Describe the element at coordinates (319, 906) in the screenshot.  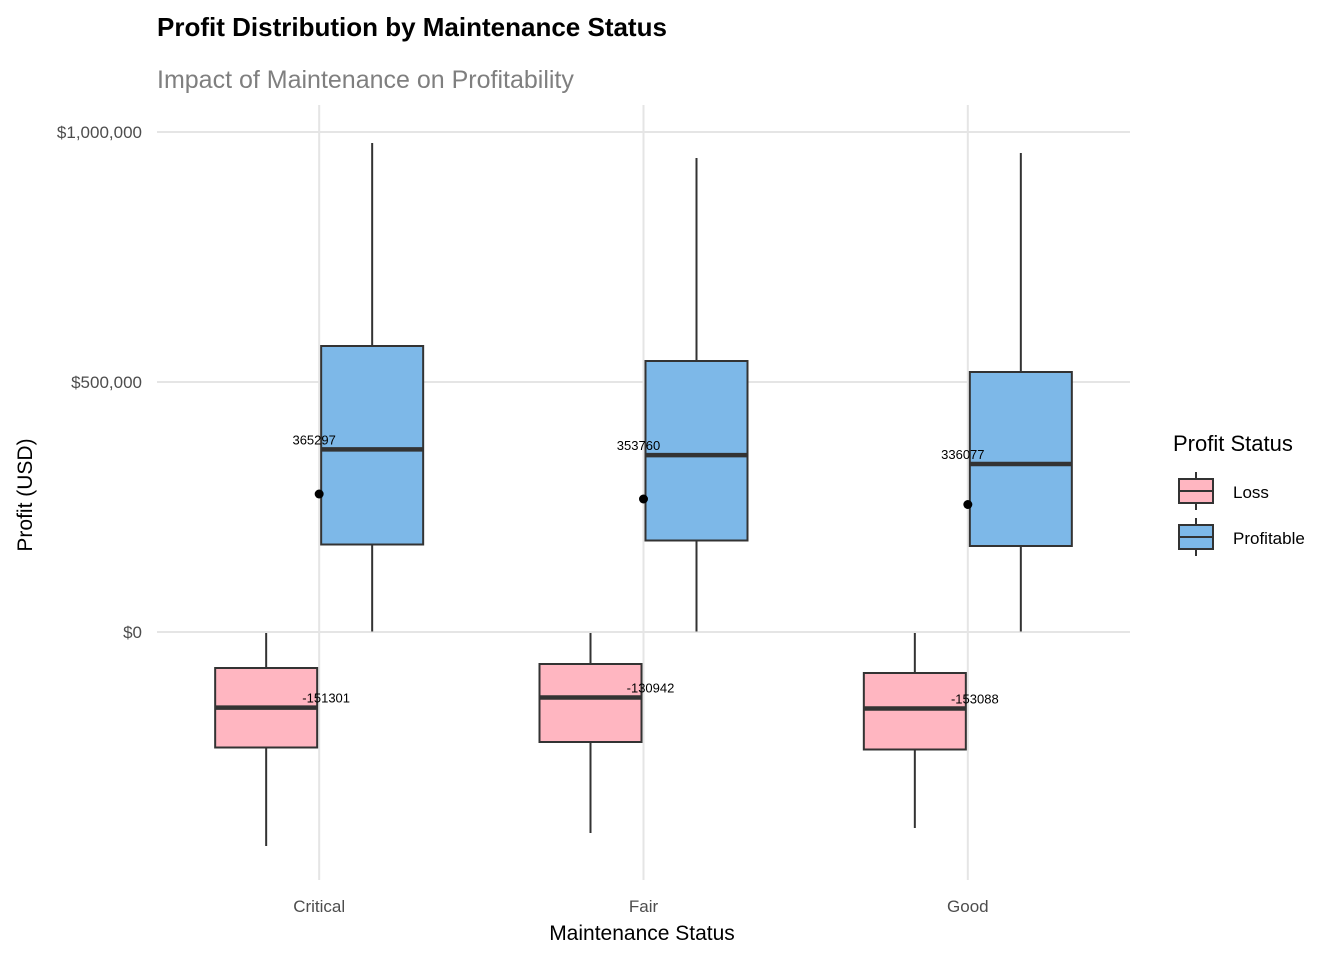
I see `x-tick-label-critical: Critical` at that location.